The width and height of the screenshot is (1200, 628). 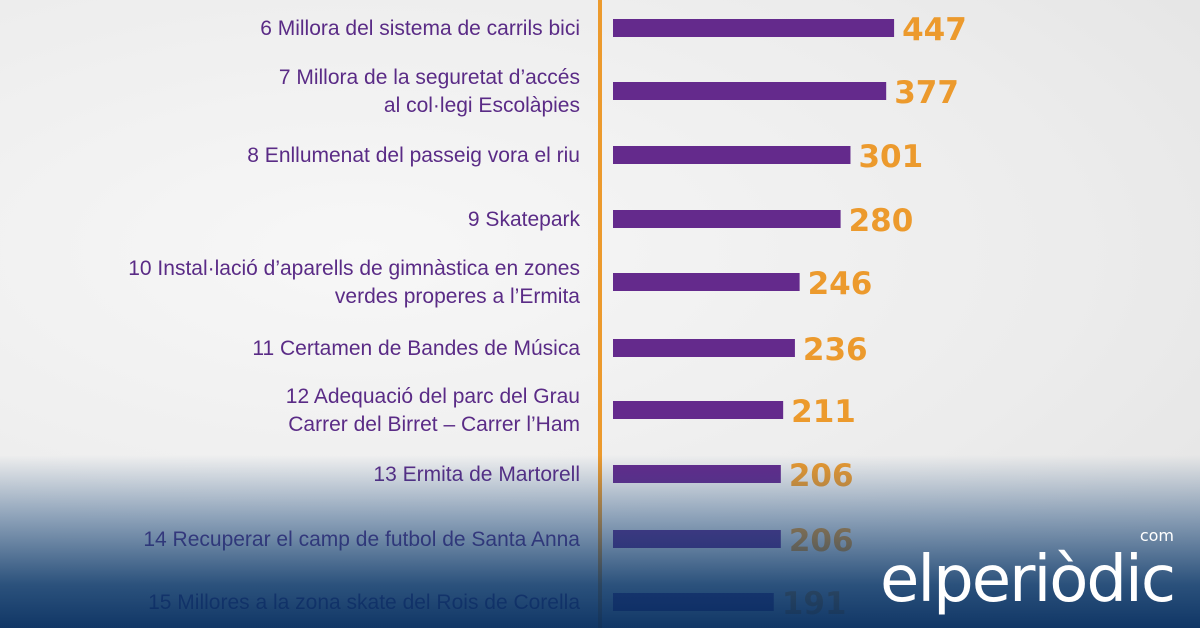 What do you see at coordinates (413, 155) in the screenshot?
I see `category-label: 8 Enllumenat del passeig vora el riu` at bounding box center [413, 155].